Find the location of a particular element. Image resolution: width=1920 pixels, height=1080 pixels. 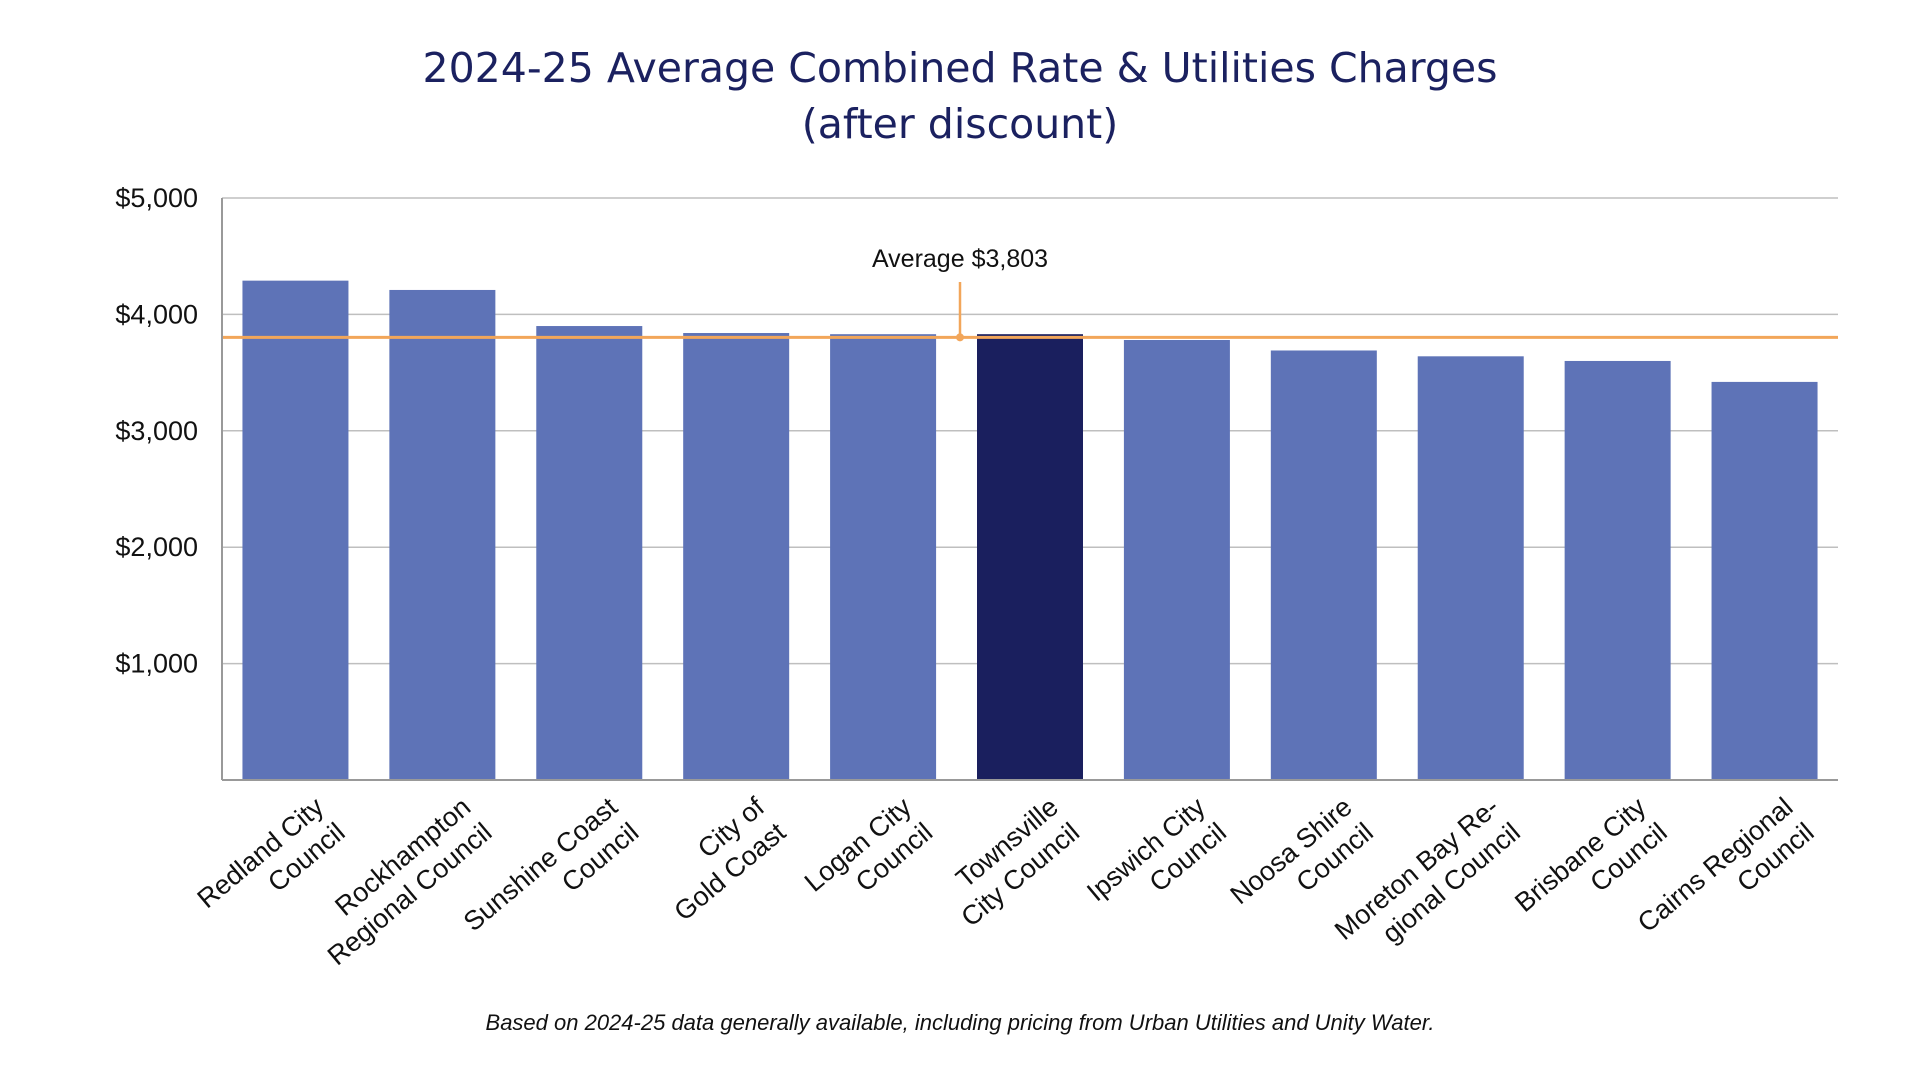

y-tick-label: $2,000 is located at coordinates (156, 547).